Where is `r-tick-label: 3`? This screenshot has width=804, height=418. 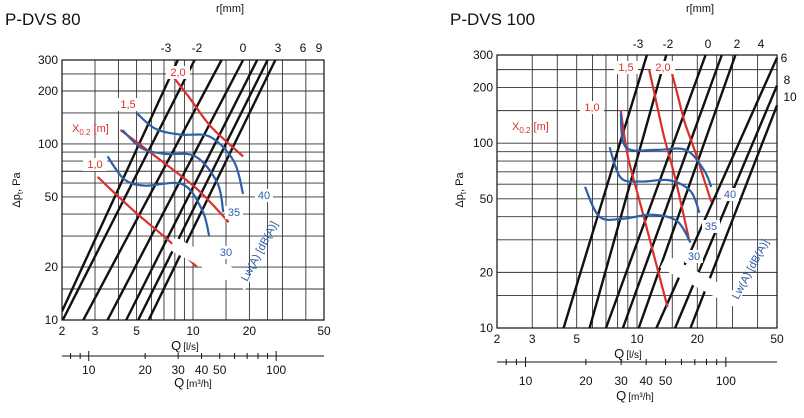
r-tick-label: 3 is located at coordinates (278, 48).